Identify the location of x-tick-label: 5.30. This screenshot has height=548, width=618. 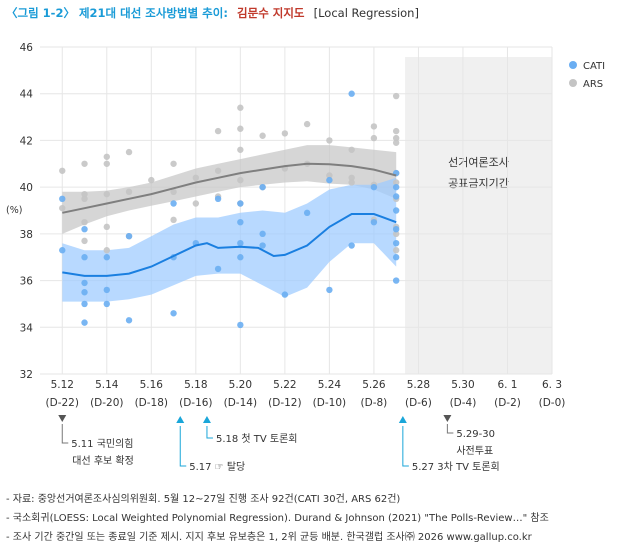
(462, 385).